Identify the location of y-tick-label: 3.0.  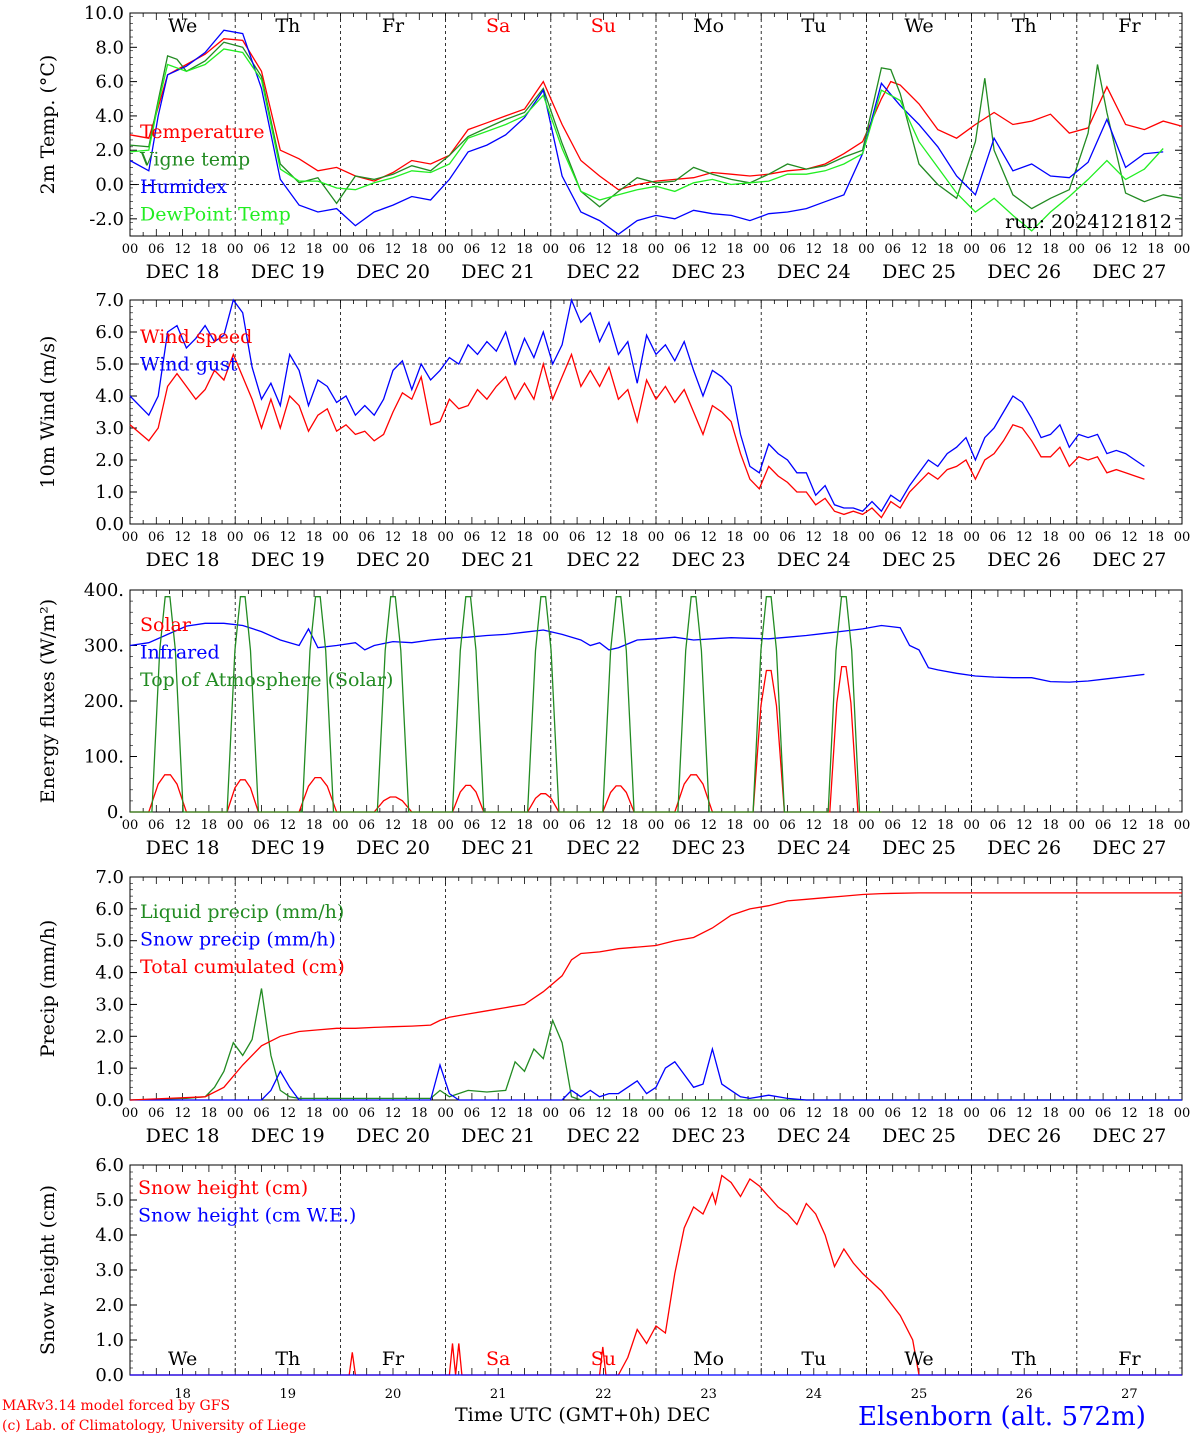
(109, 1270).